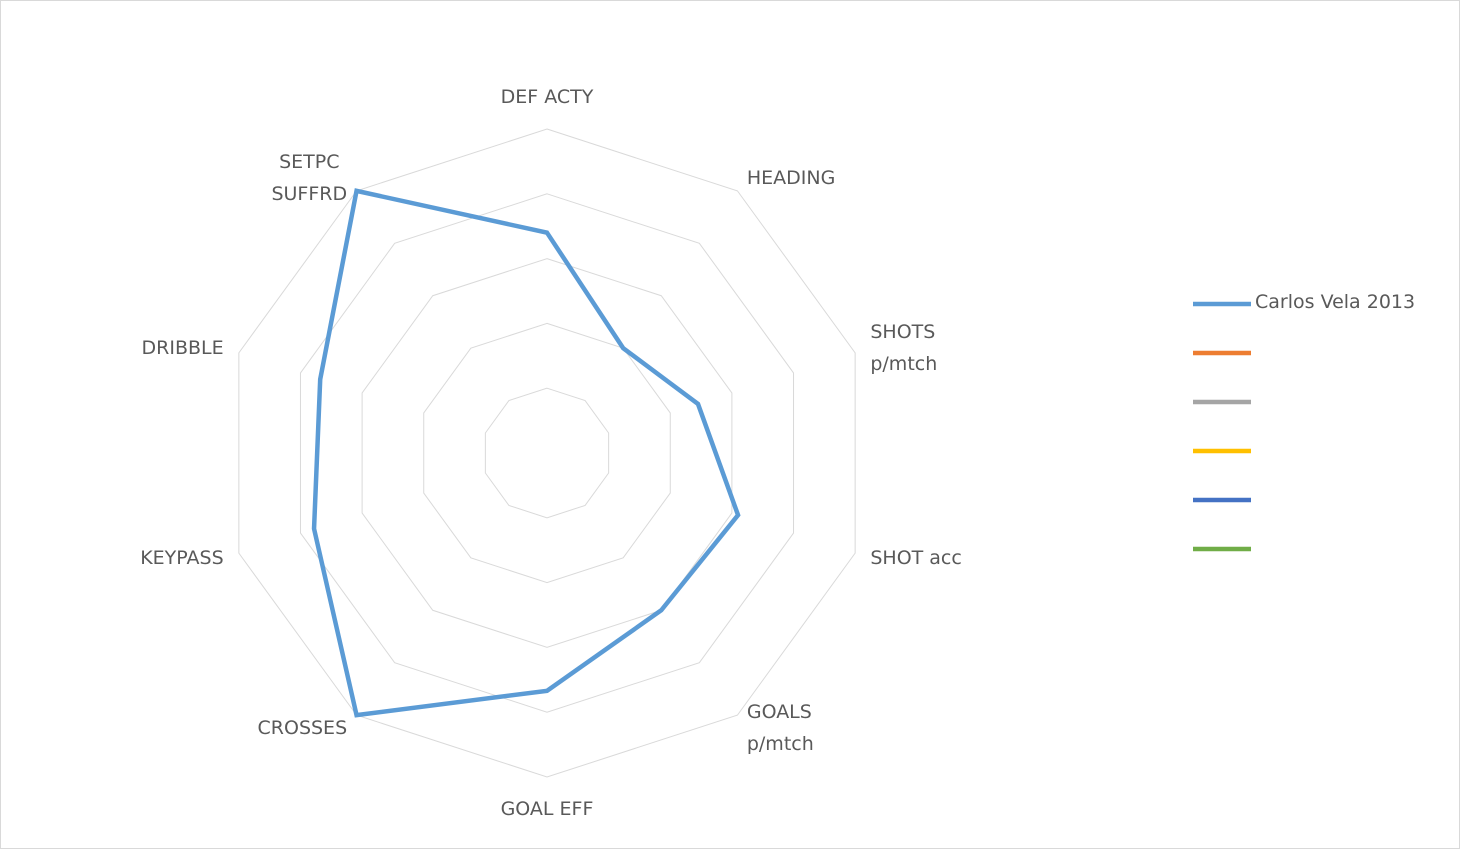 Image resolution: width=1460 pixels, height=849 pixels. Describe the element at coordinates (791, 177) in the screenshot. I see `axis-label: HEADING` at that location.